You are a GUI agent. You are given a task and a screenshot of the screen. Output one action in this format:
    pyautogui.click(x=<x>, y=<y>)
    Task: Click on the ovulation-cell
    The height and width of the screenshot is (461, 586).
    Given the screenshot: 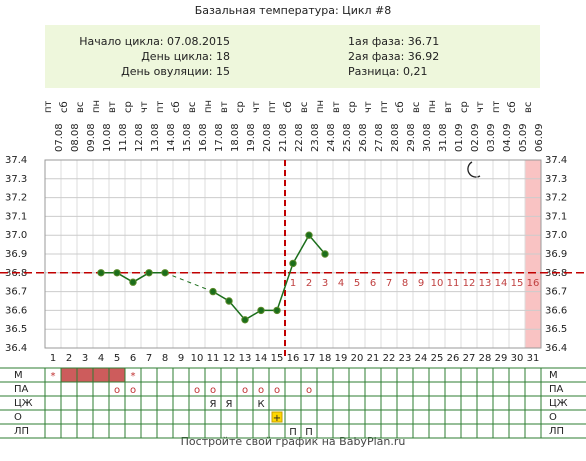 What is the action you would take?
    pyautogui.click(x=277, y=417)
    